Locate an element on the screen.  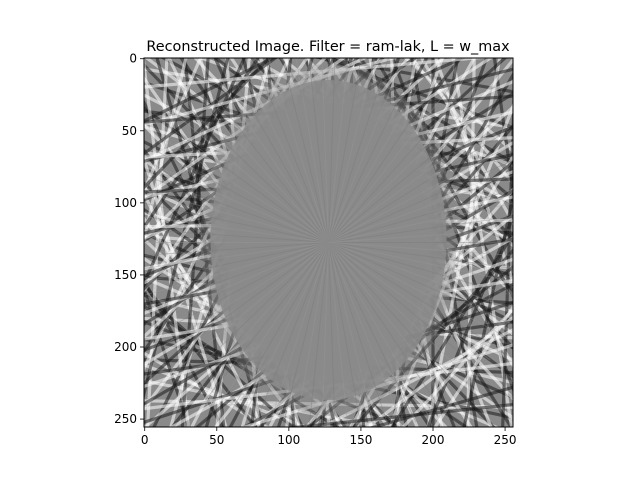
y-tick-label: 100 is located at coordinates (125, 203).